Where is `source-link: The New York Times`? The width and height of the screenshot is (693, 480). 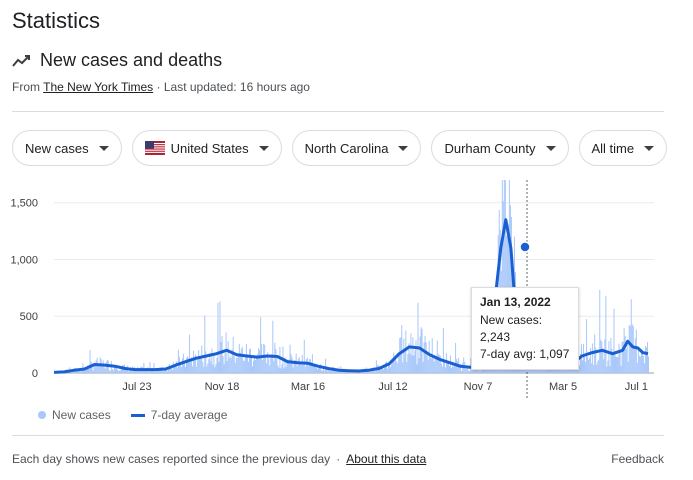 source-link: The New York Times is located at coordinates (98, 87).